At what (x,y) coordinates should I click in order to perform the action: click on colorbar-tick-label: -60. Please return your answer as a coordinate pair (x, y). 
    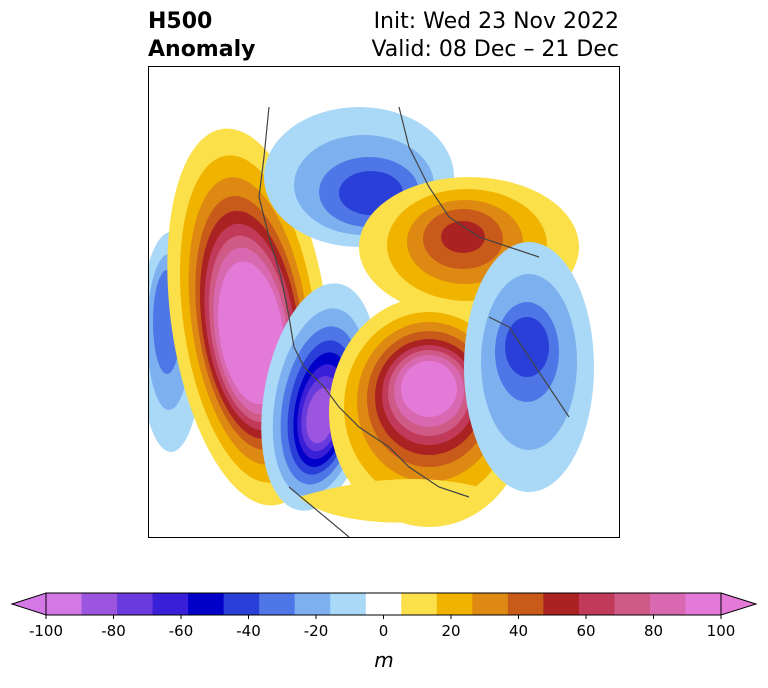
    Looking at the image, I should click on (181, 631).